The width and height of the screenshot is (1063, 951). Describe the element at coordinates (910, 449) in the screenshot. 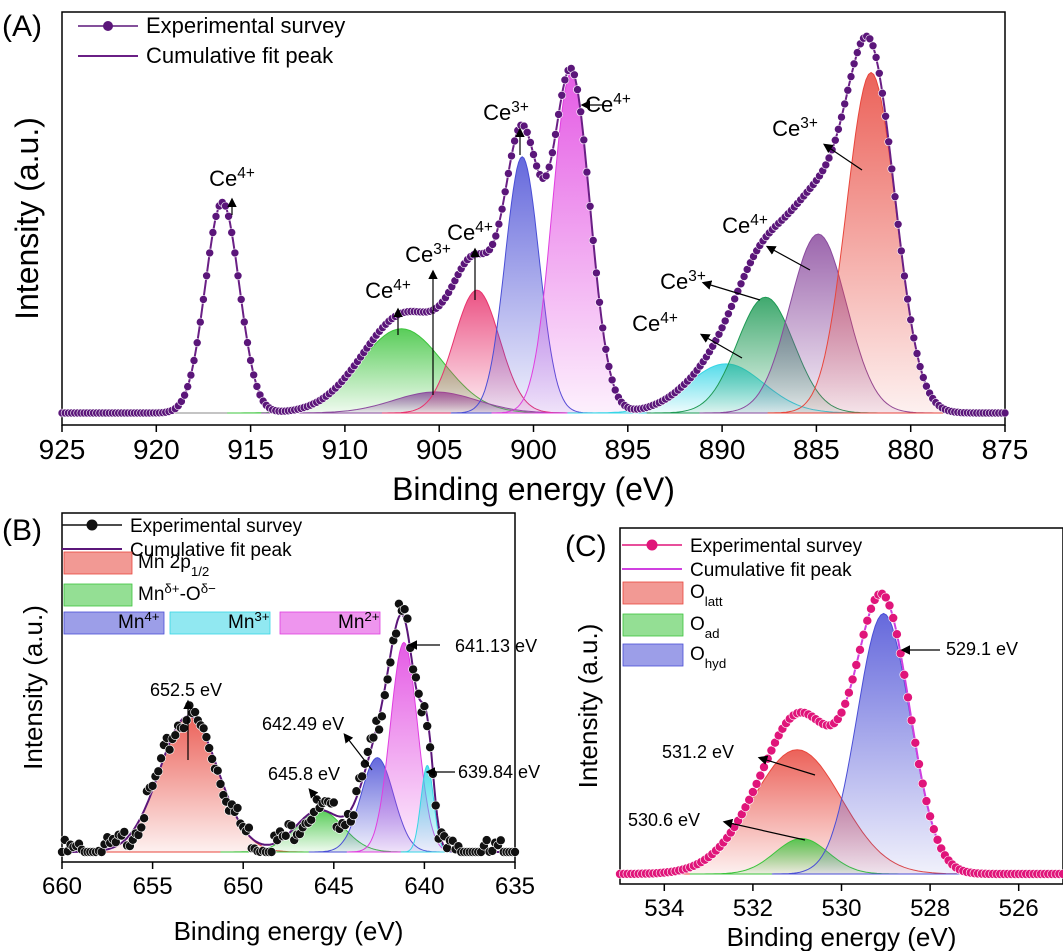

I see `x-tick-label: 880` at that location.